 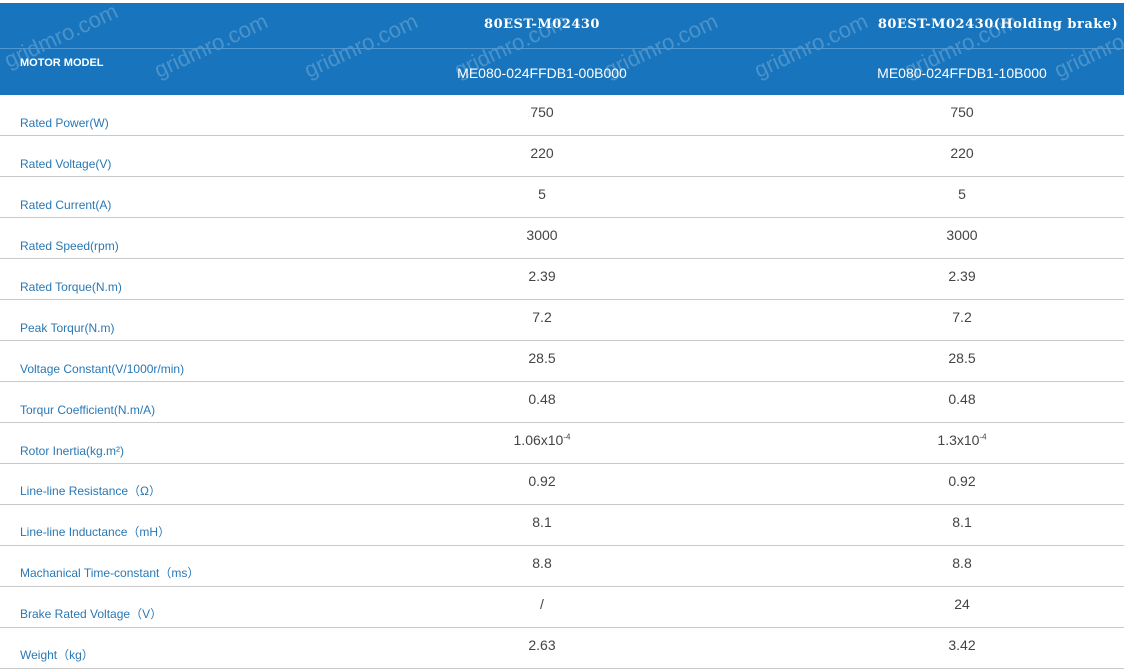 I want to click on value-text: 3.42, so click(x=962, y=645).